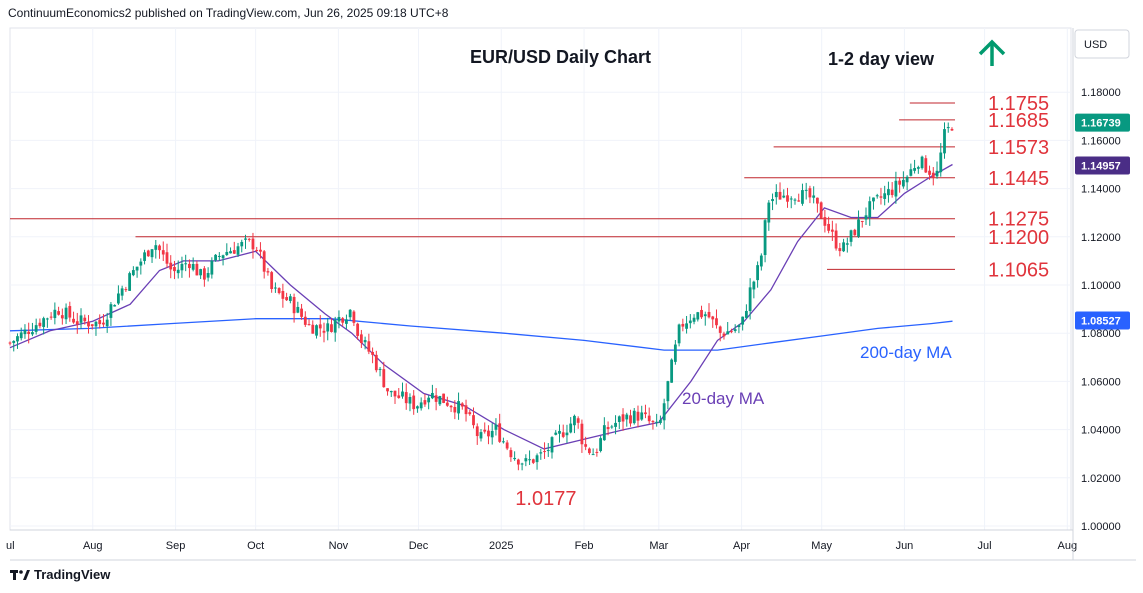 This screenshot has width=1143, height=593. Describe the element at coordinates (1101, 190) in the screenshot. I see `y-tick-label: 1.14000` at that location.